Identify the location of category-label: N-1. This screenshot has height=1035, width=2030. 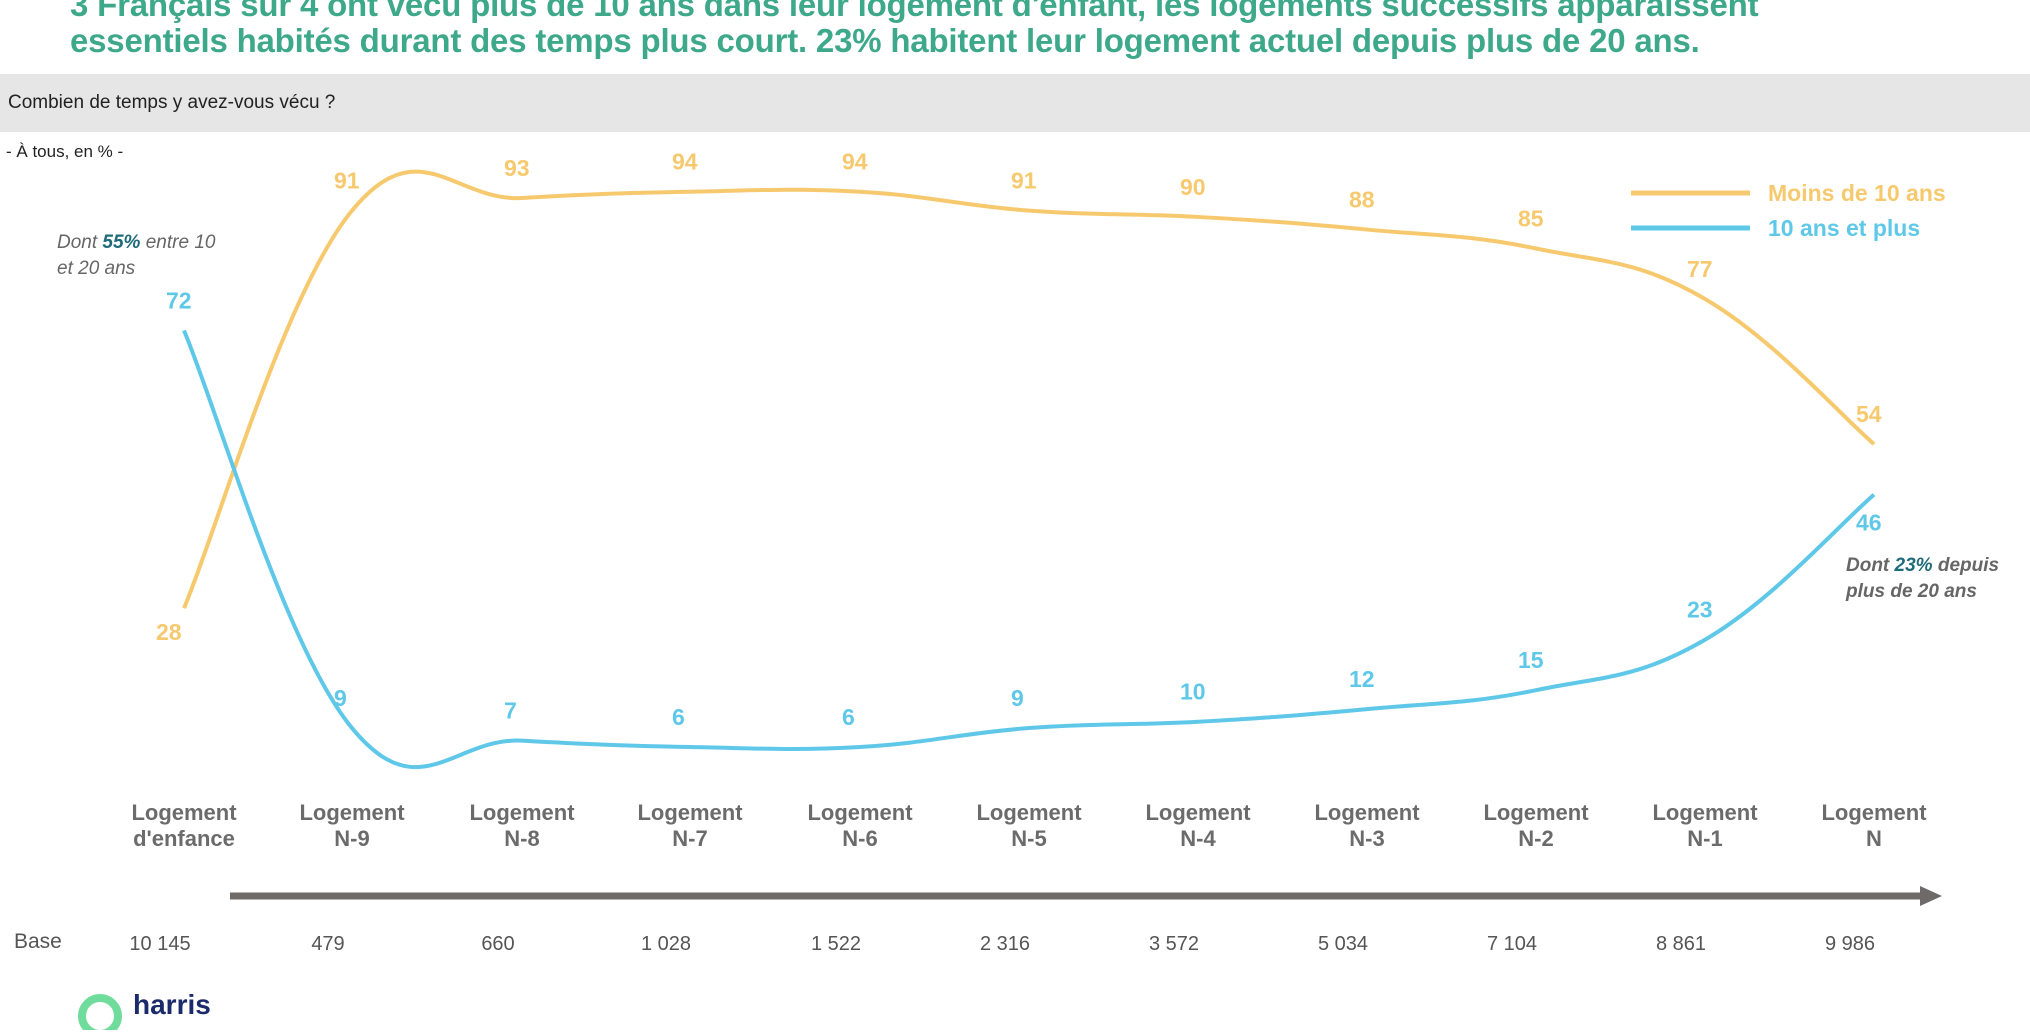
(1704, 838).